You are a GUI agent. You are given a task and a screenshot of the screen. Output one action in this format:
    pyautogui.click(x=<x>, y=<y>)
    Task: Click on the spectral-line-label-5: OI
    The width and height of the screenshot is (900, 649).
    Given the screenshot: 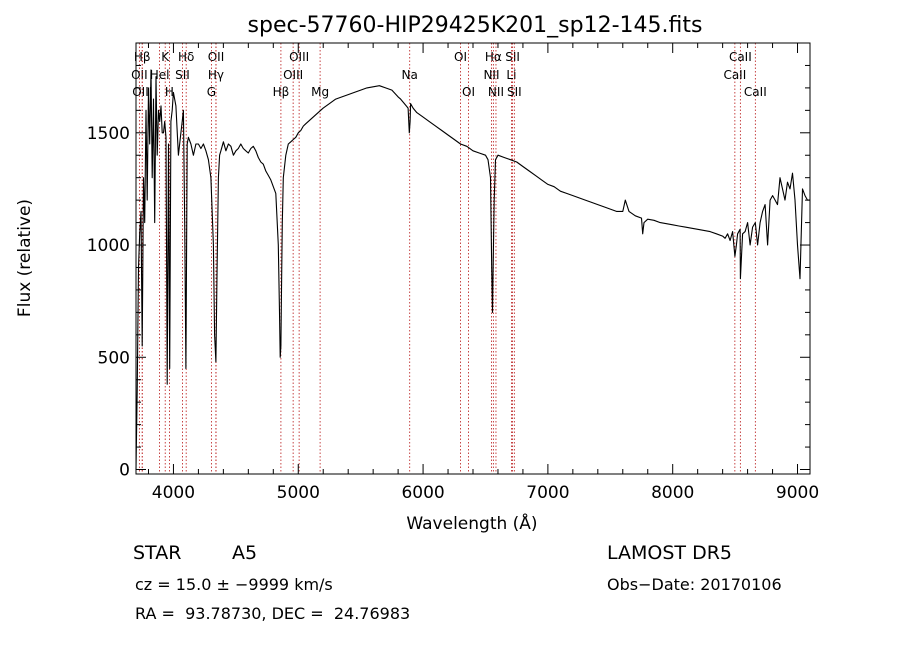 What is the action you would take?
    pyautogui.click(x=460, y=57)
    